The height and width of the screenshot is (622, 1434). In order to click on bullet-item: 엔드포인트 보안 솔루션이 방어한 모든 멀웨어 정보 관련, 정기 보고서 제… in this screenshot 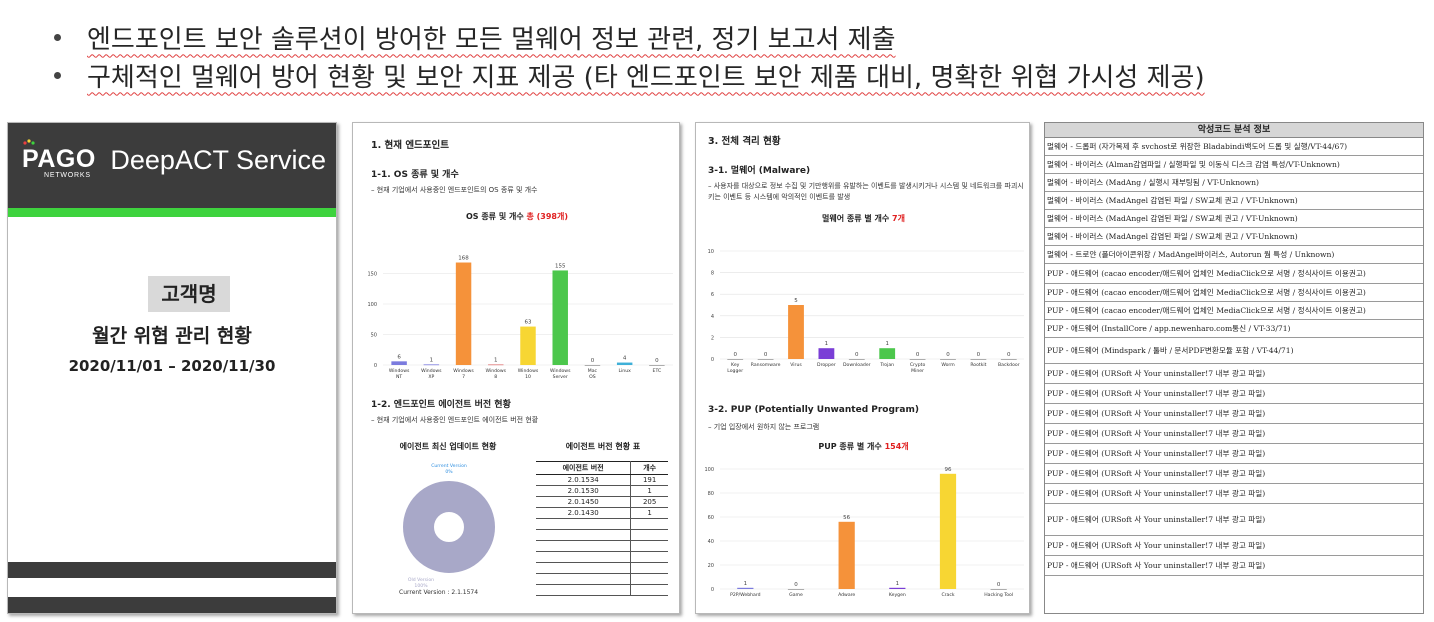, I will do `click(738, 37)`.